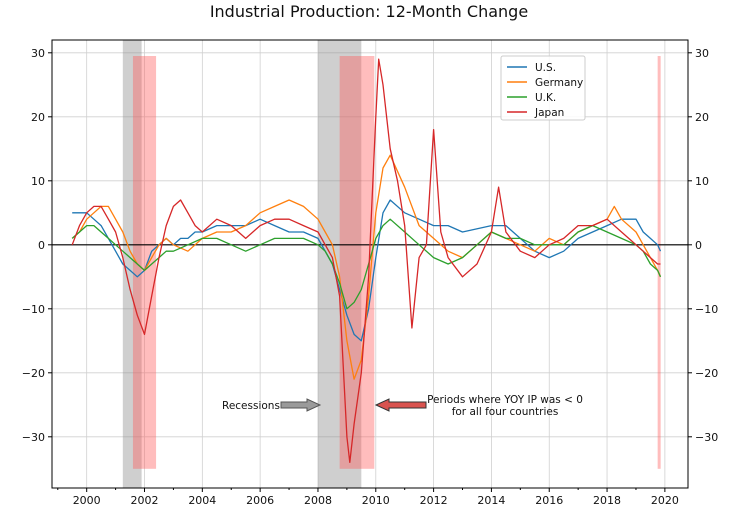 Image resolution: width=747 pixels, height=522 pixels. What do you see at coordinates (505, 412) in the screenshot?
I see `annotation-allneg-line2: for all four countries` at bounding box center [505, 412].